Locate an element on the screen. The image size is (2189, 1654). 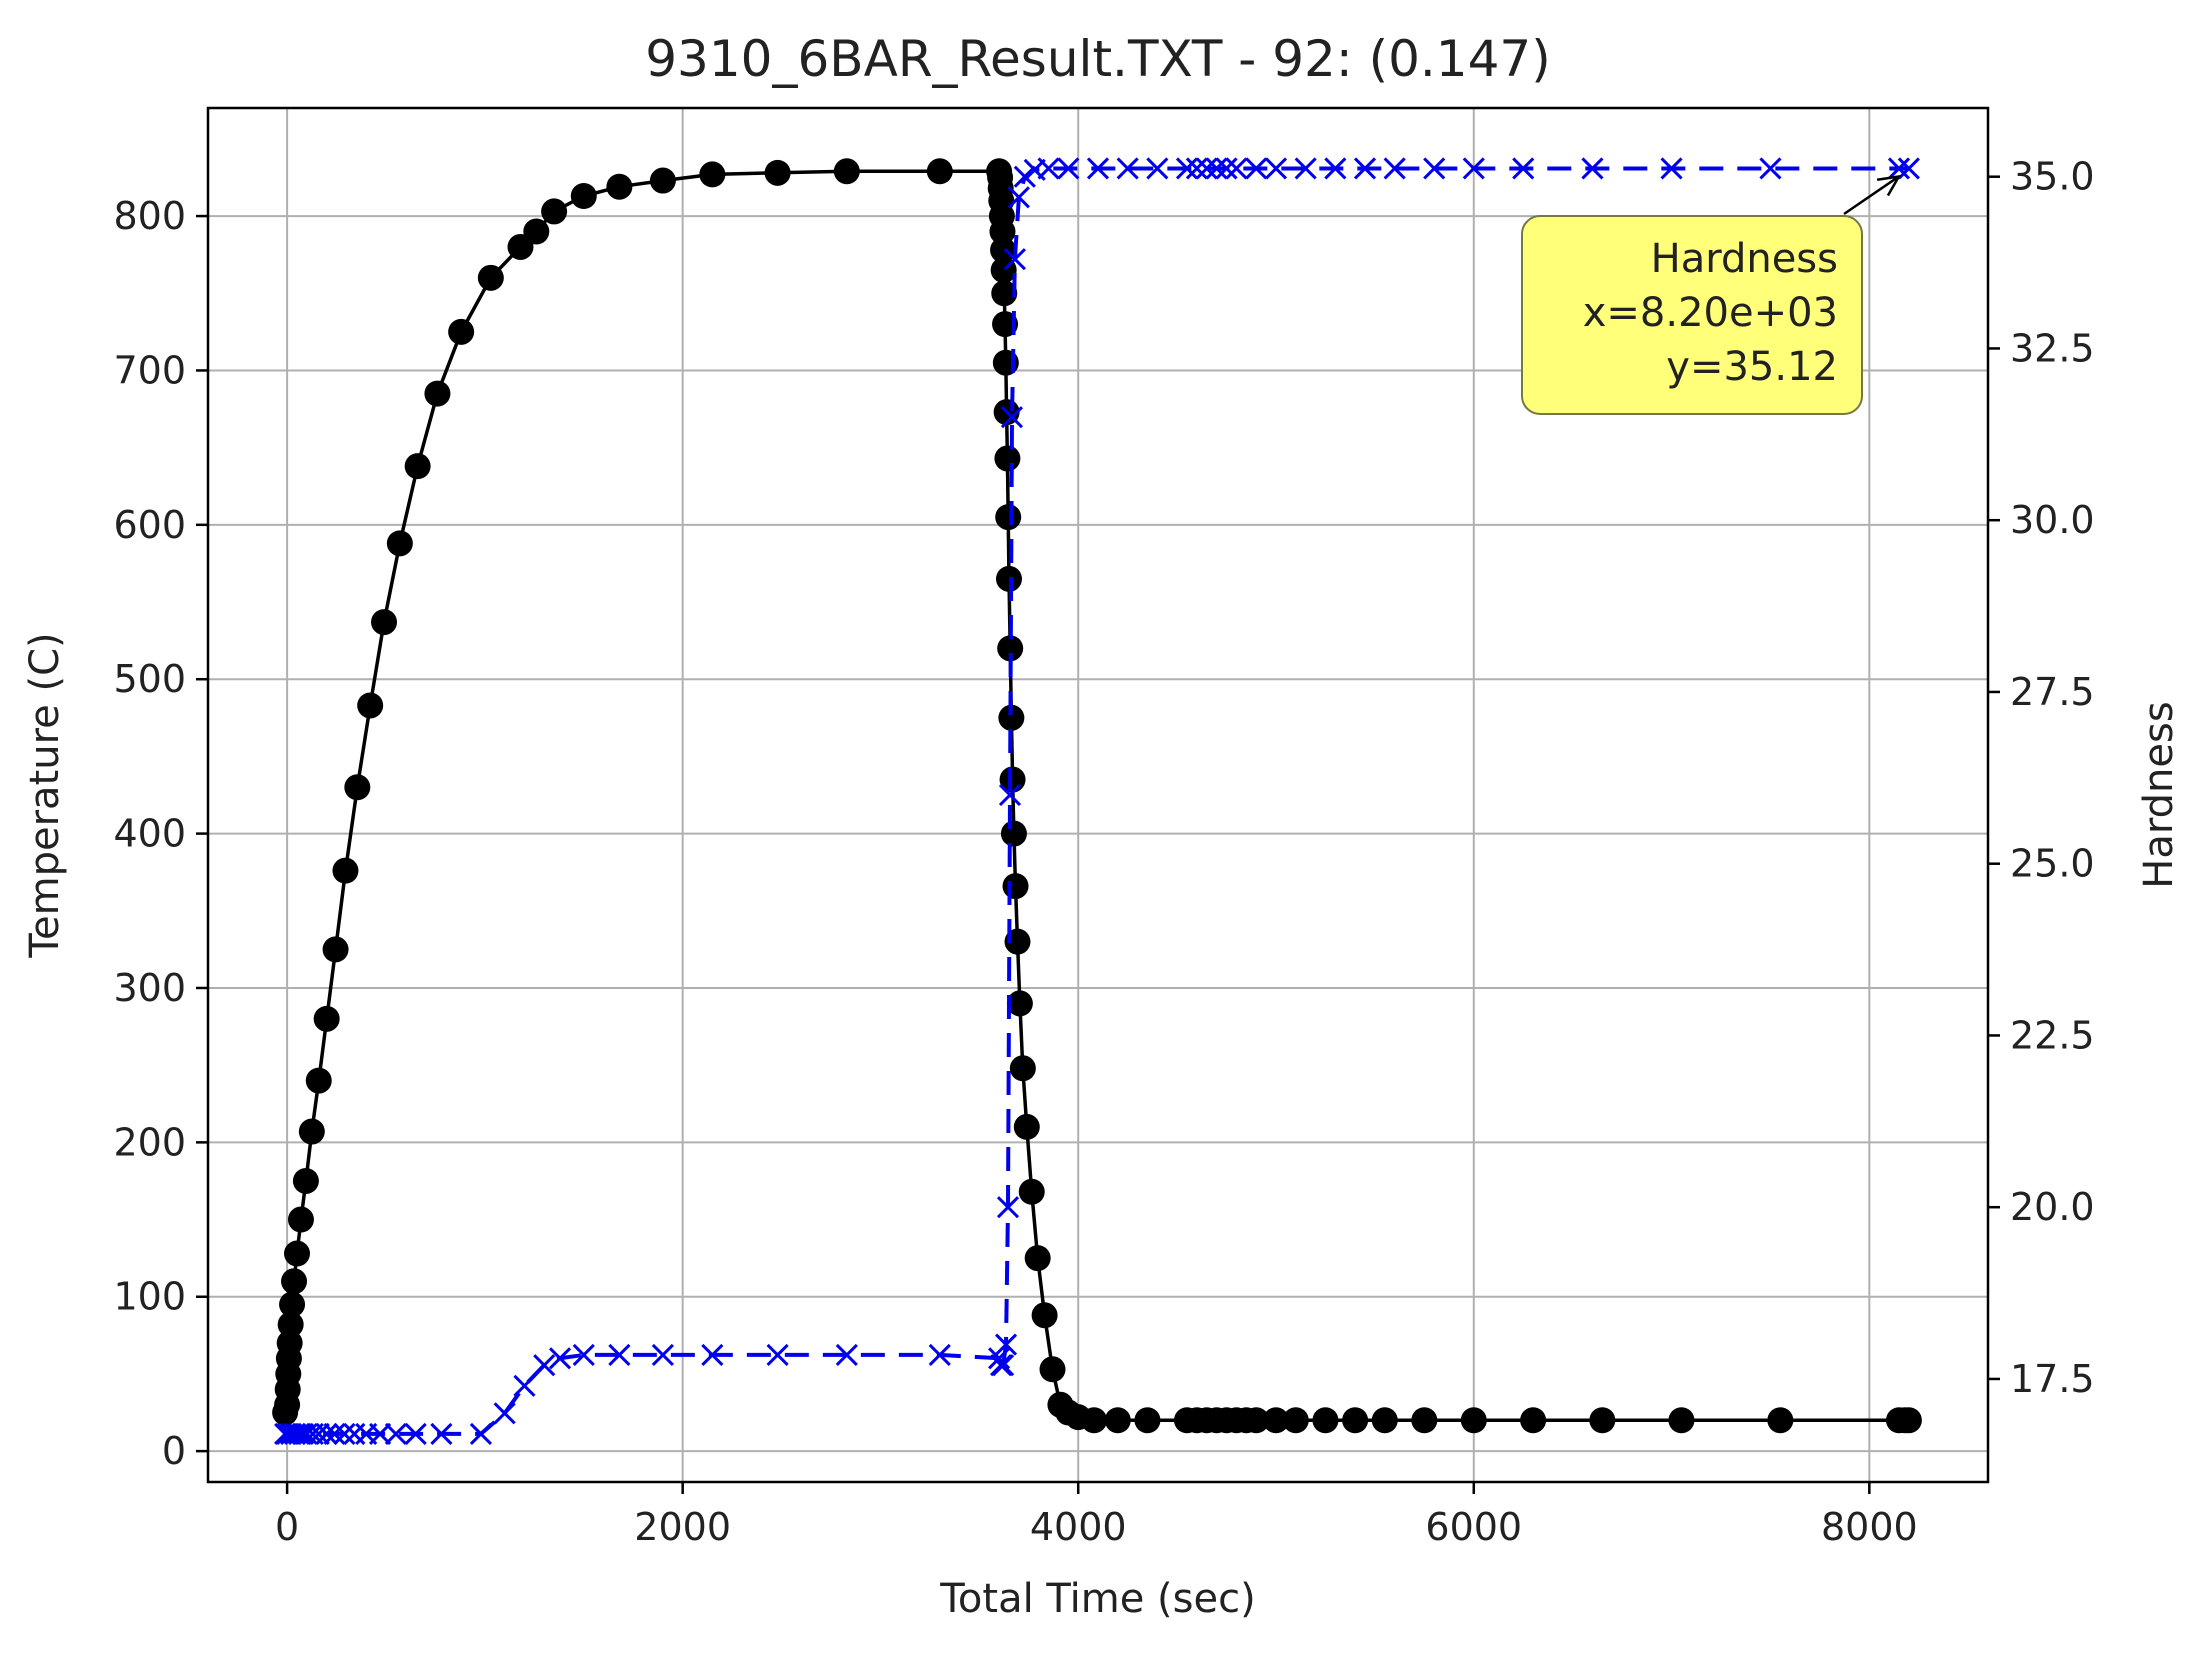
annotation-arrow-head is located at coordinates (1889, 185).